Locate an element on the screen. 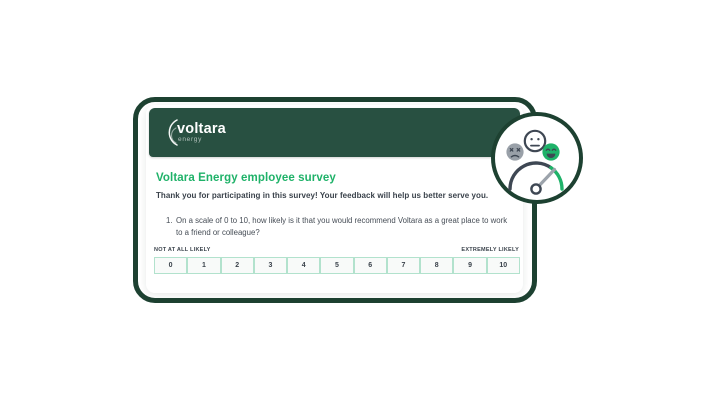  nps-scale: 0 1 2 3 4 5 6 7 8 9 10 is located at coordinates (337, 265).